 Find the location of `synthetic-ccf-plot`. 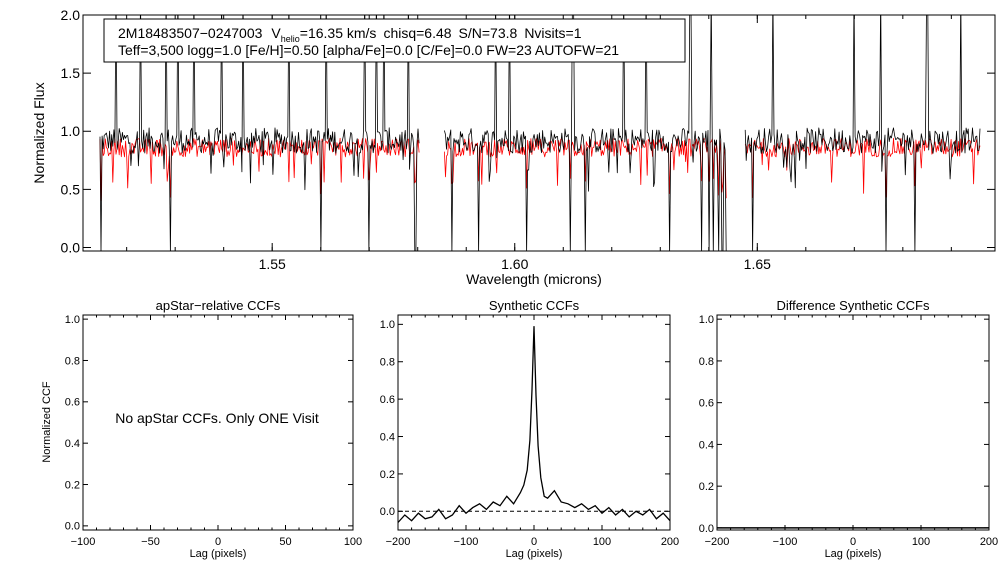

synthetic-ccf-plot is located at coordinates (534, 424).